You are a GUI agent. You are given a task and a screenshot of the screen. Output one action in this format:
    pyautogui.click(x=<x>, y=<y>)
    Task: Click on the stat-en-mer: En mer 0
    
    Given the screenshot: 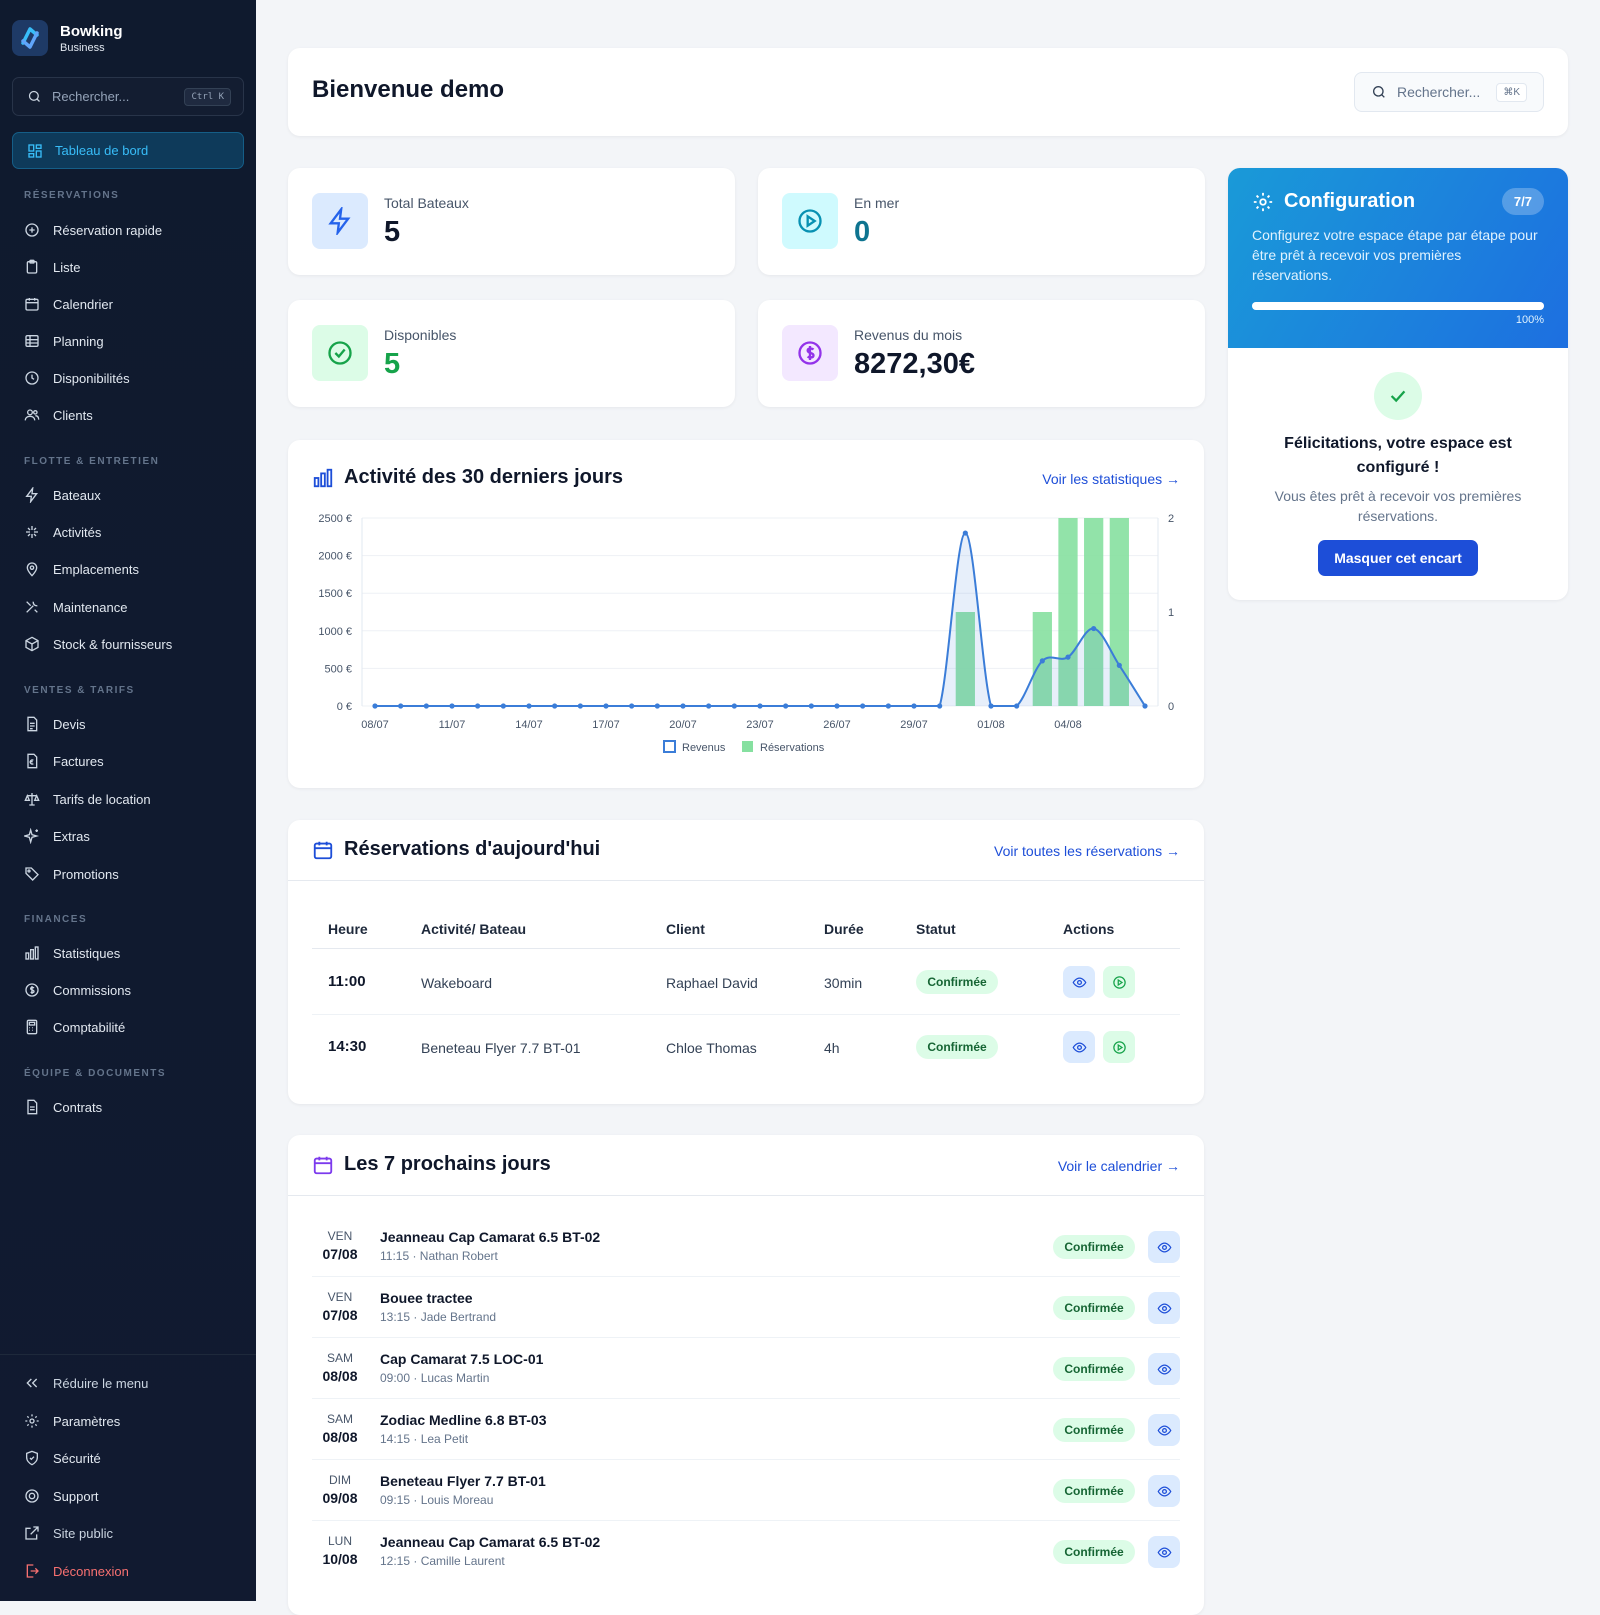 What is the action you would take?
    pyautogui.click(x=981, y=221)
    